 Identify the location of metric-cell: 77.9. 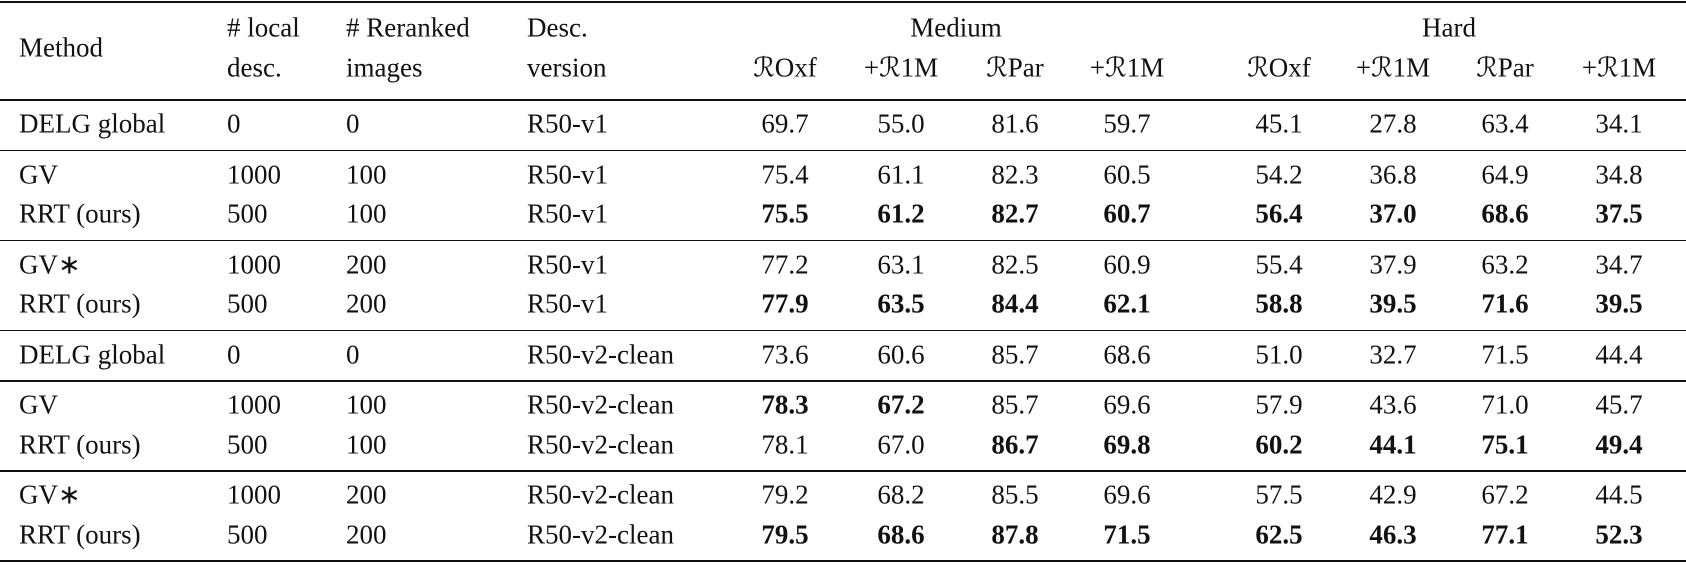
(785, 303).